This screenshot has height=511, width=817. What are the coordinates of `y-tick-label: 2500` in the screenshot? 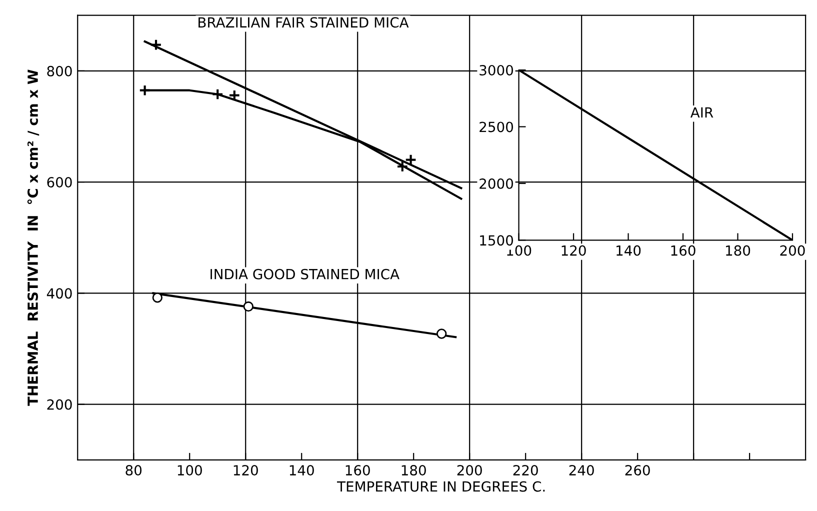 It's located at (497, 127).